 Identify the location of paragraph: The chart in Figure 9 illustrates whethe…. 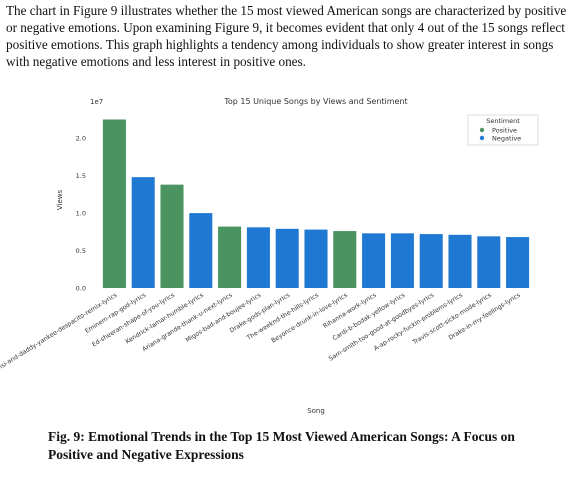
(286, 36).